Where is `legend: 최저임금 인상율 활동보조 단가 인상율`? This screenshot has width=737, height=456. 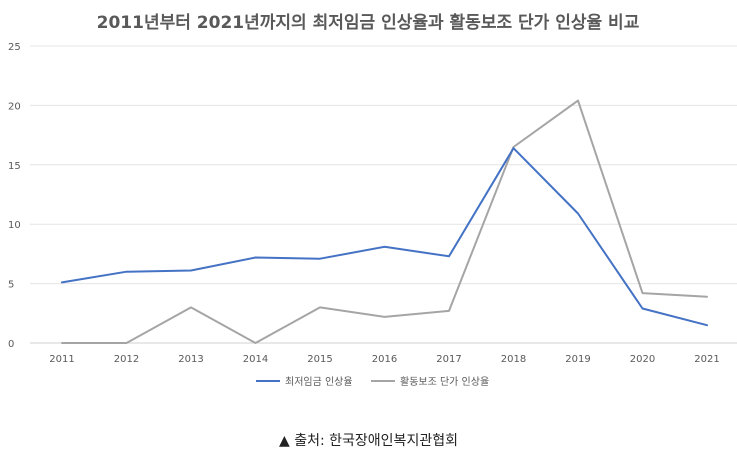
legend: 최저임금 인상율 활동보조 단가 인상율 is located at coordinates (372, 381).